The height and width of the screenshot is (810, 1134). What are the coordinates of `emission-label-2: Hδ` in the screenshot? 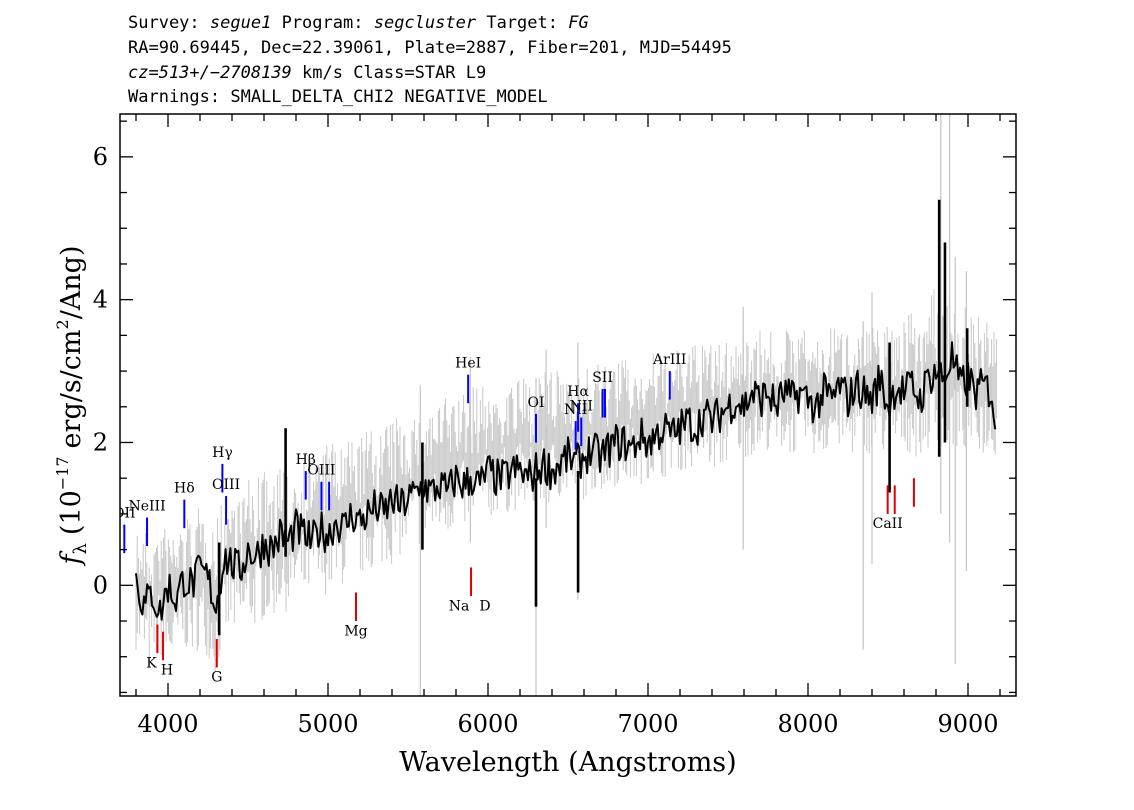 It's located at (184, 488).